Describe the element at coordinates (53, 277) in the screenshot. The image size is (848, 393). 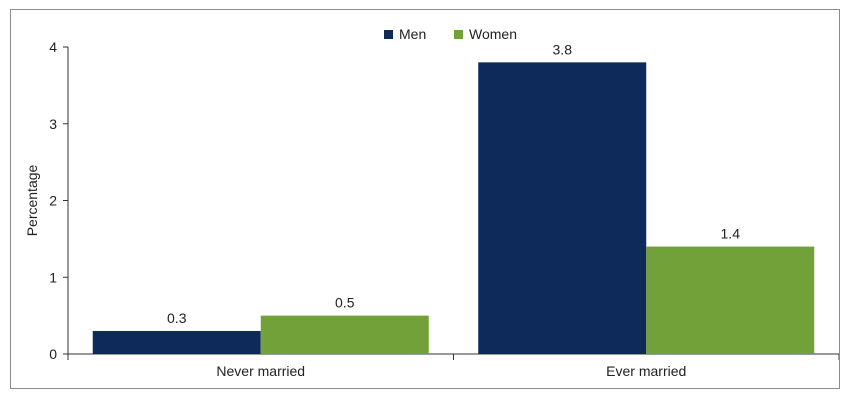
I see `y-tick-label: 1` at that location.